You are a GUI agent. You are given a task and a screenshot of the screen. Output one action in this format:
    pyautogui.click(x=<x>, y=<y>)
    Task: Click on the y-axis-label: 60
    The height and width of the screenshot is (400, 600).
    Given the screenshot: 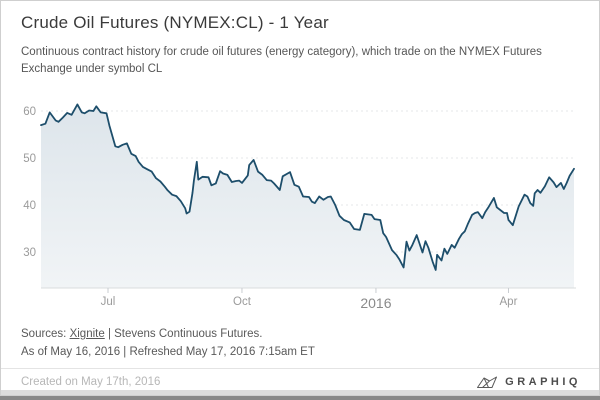 What is the action you would take?
    pyautogui.click(x=29, y=112)
    